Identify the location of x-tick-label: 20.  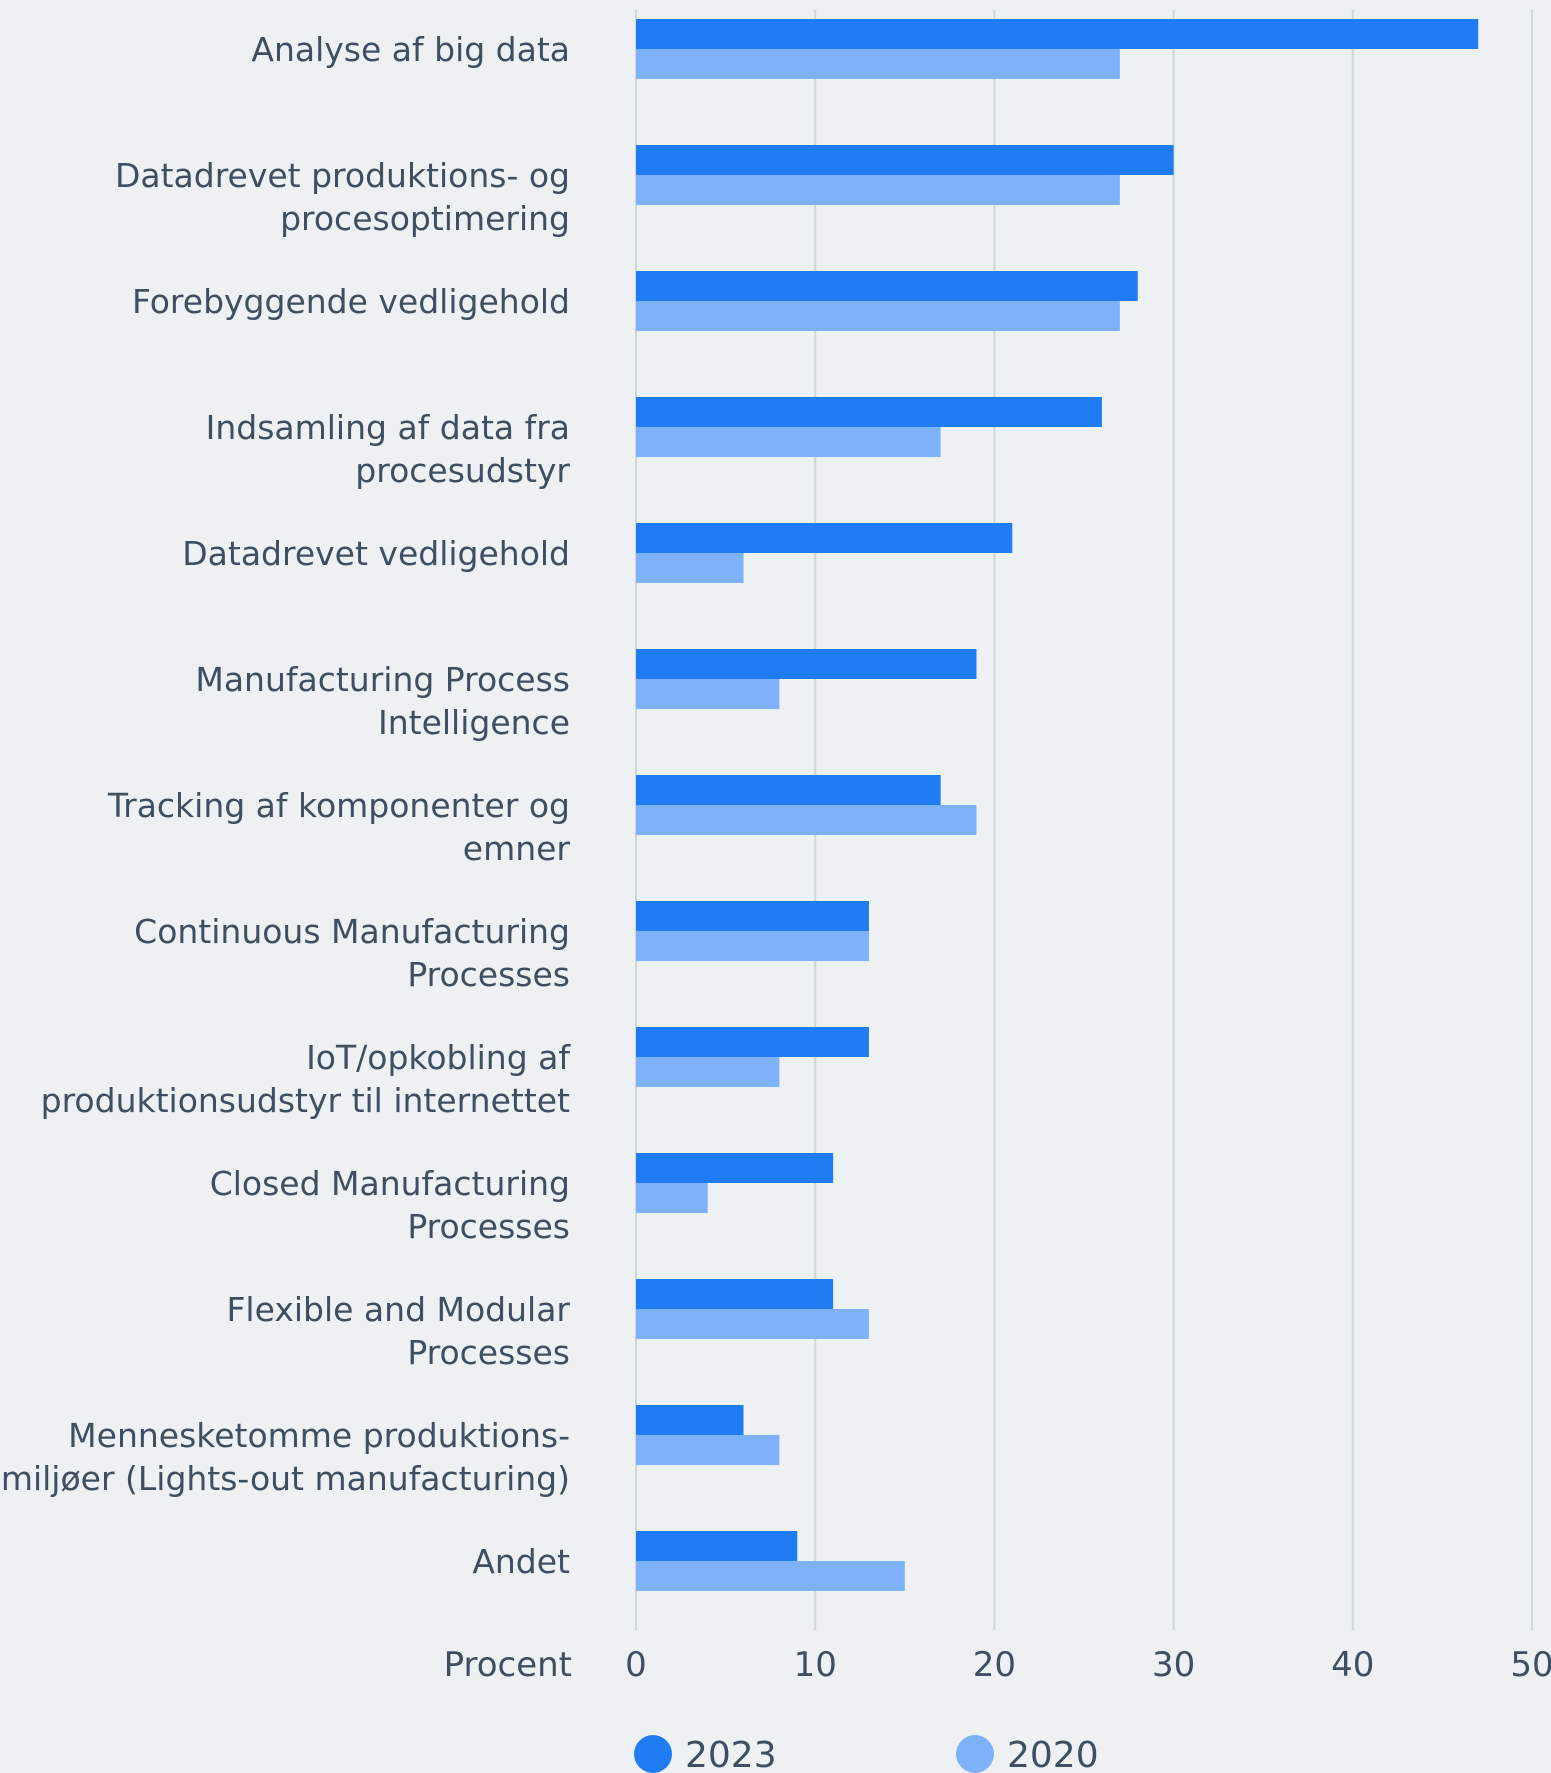
(994, 1665).